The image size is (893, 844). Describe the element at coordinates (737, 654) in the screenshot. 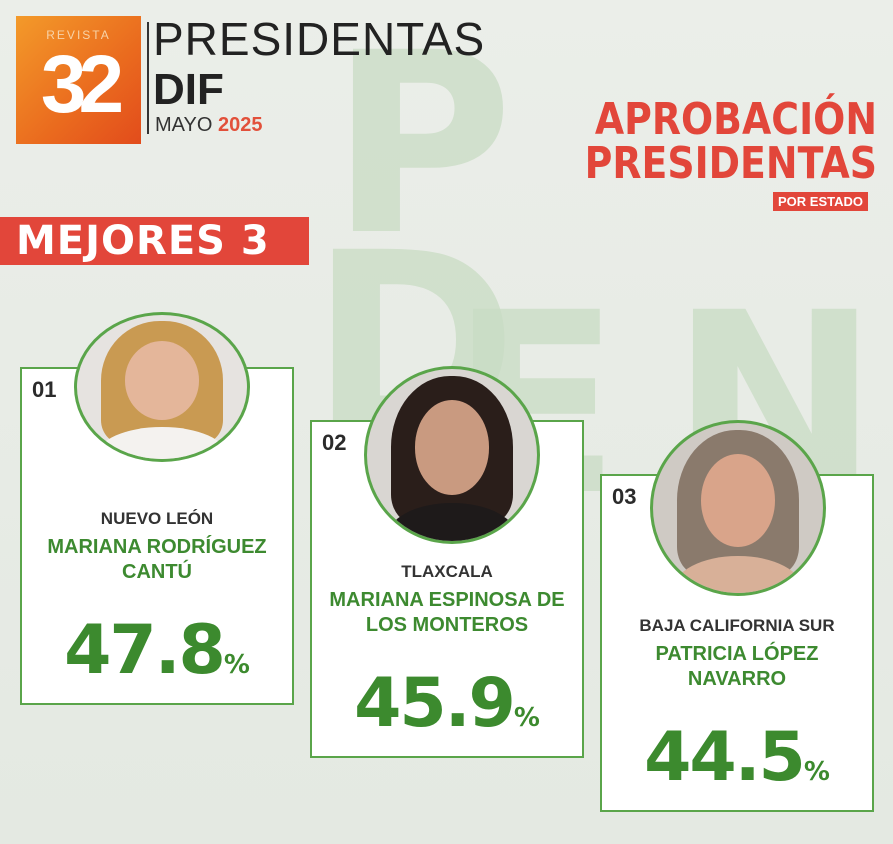

I see `name-line1: PATRICIA LÓPEZ` at that location.